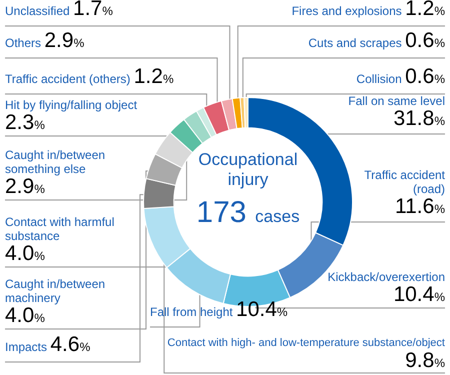  I want to click on slice-label: Contact with harmful substance, so click(60, 229).